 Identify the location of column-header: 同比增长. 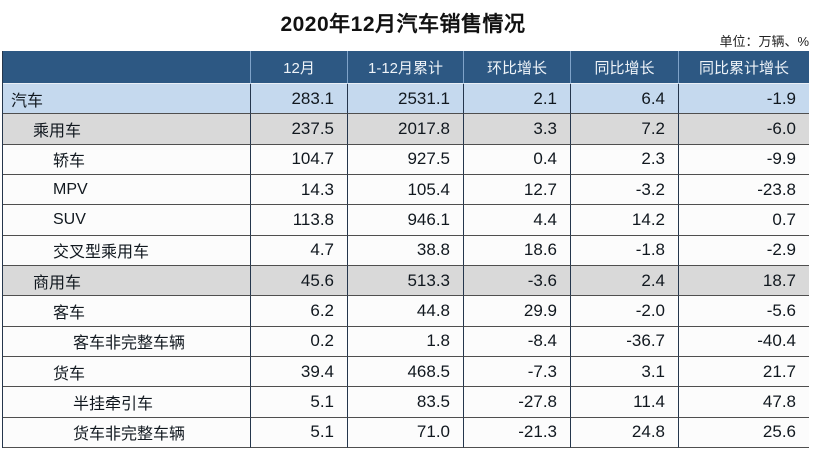
(625, 67).